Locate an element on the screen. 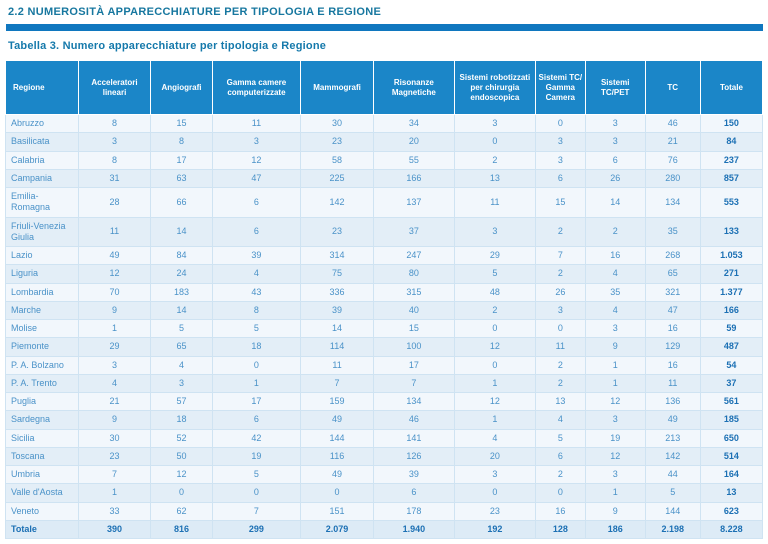 Image resolution: width=768 pixels, height=544 pixels. value-cell: 142 is located at coordinates (337, 202).